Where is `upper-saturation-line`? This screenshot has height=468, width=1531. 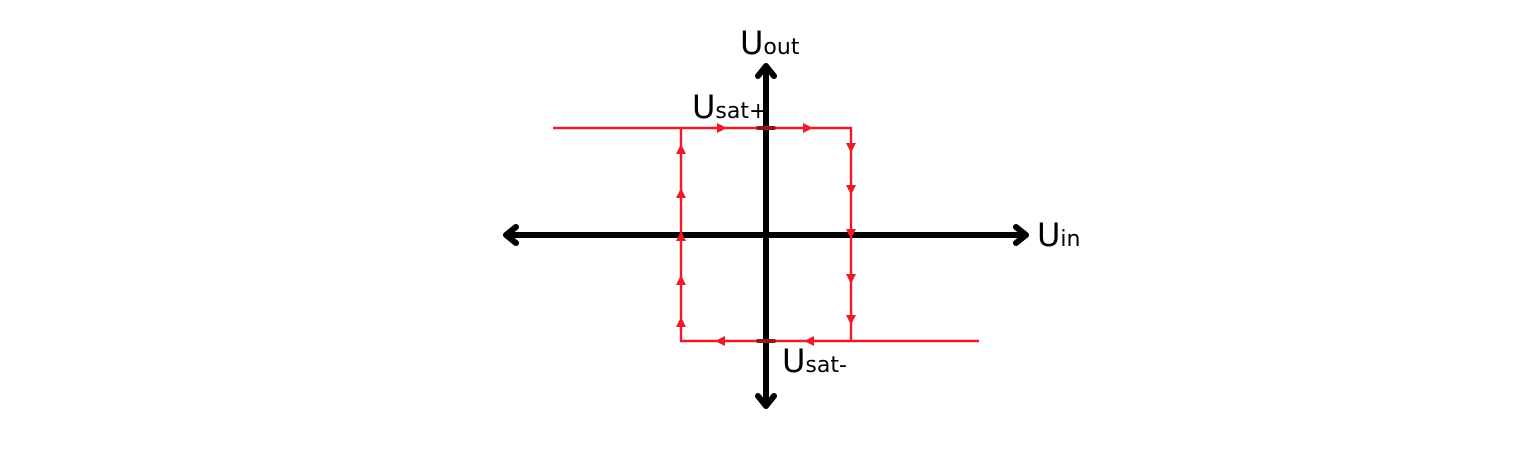 upper-saturation-line is located at coordinates (703, 233).